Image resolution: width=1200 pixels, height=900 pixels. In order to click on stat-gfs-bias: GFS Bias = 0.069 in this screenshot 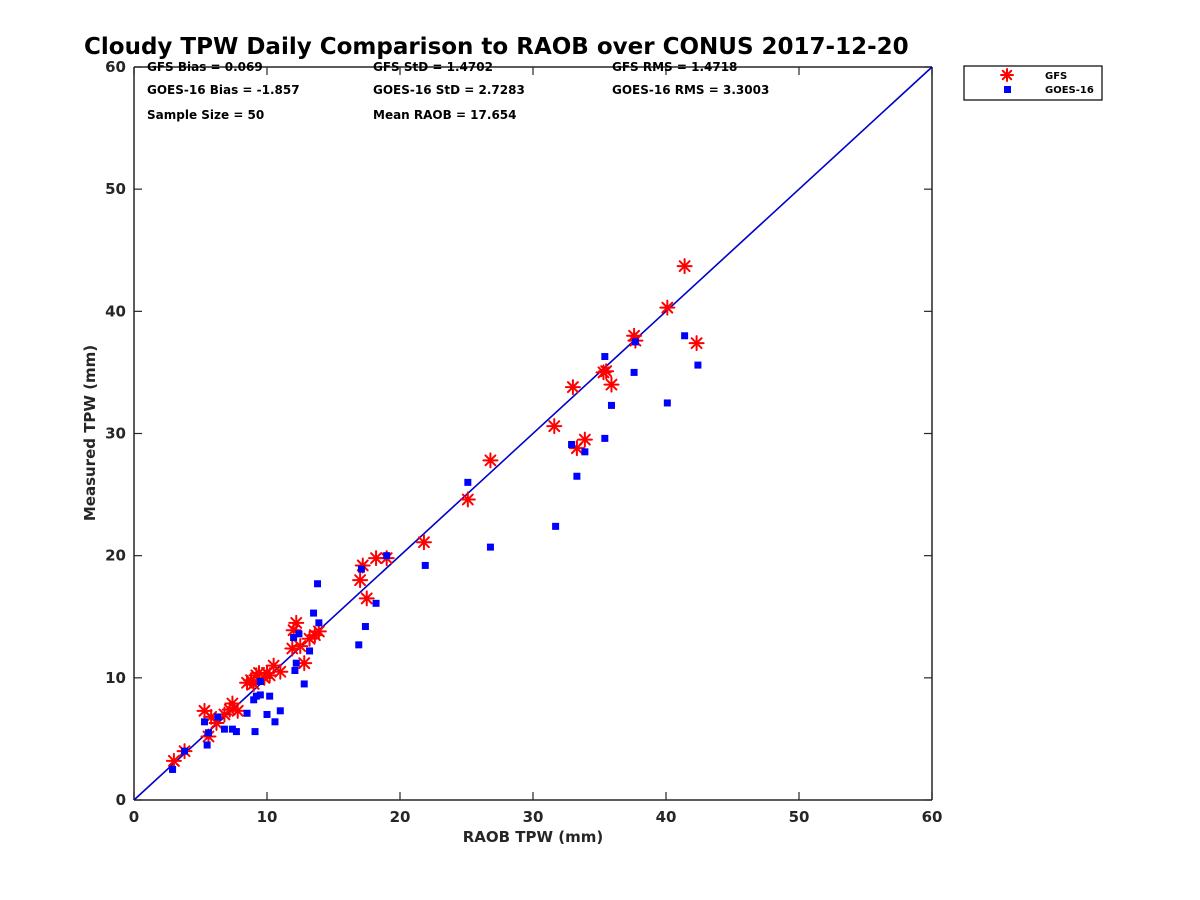, I will do `click(205, 67)`.